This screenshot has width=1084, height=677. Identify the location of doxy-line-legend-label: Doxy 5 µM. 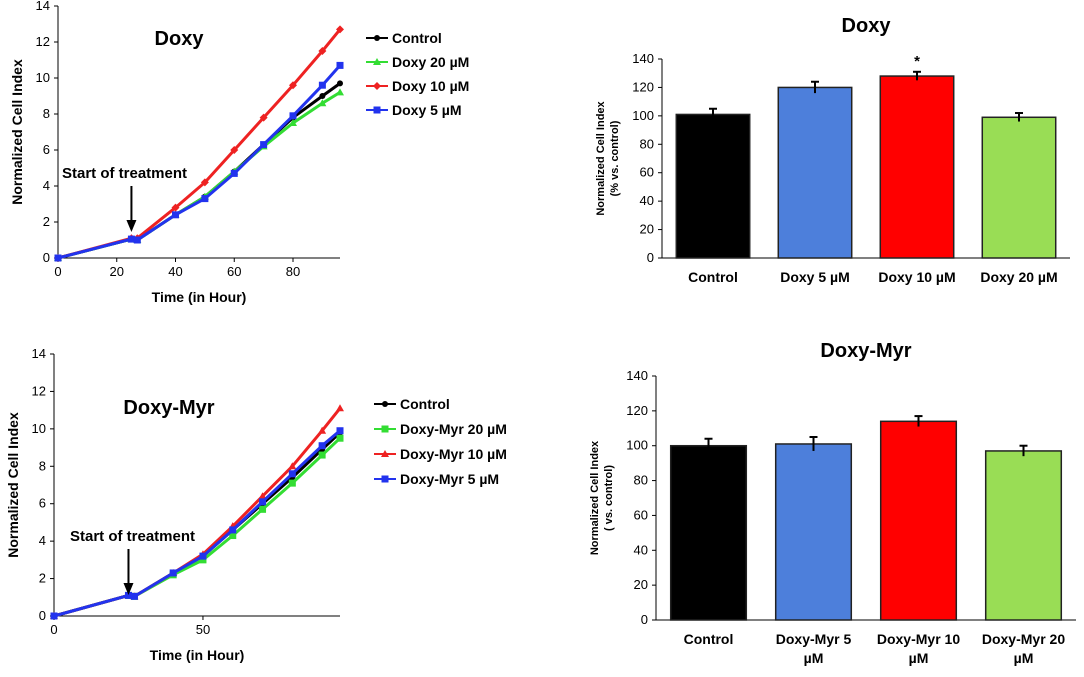
(427, 110).